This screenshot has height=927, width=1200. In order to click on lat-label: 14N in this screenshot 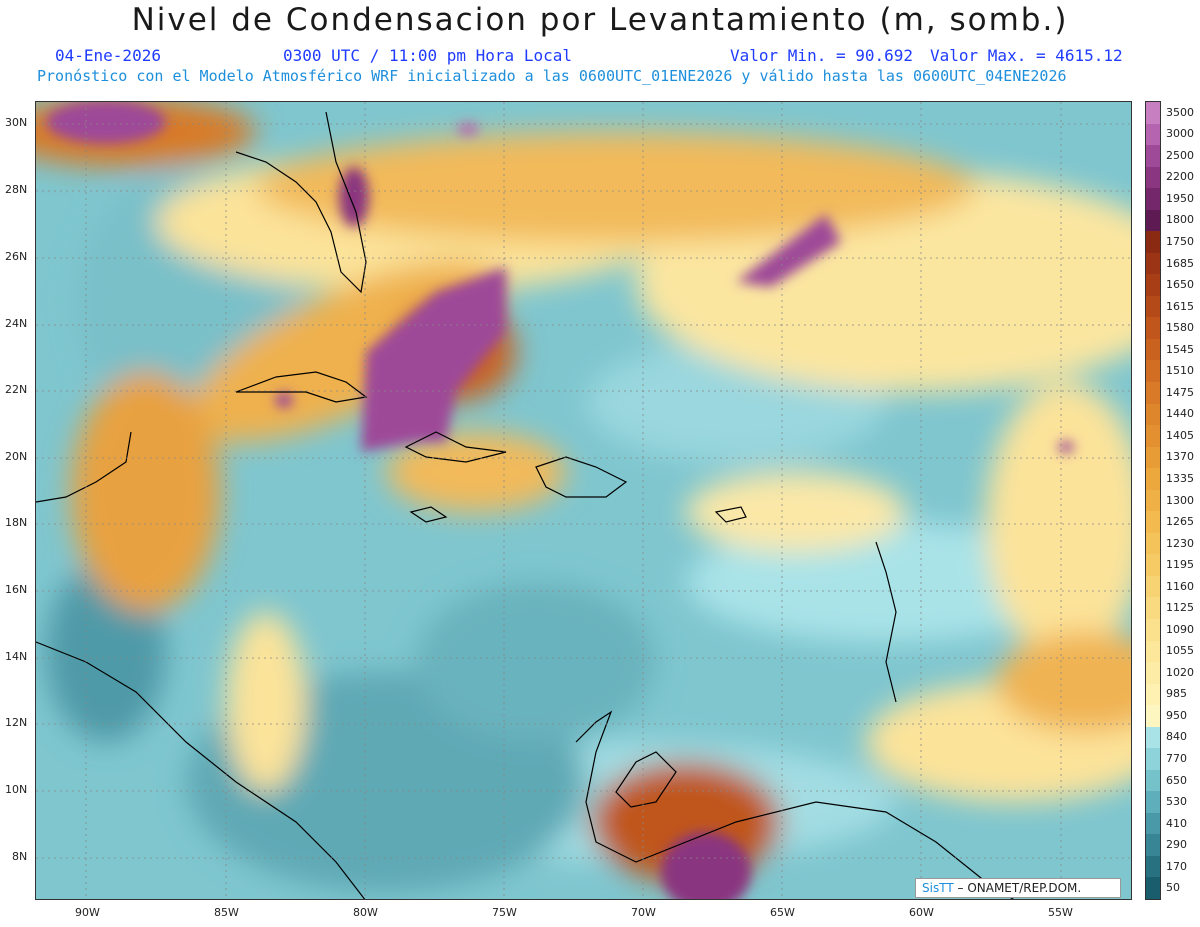, I will do `click(16, 656)`.